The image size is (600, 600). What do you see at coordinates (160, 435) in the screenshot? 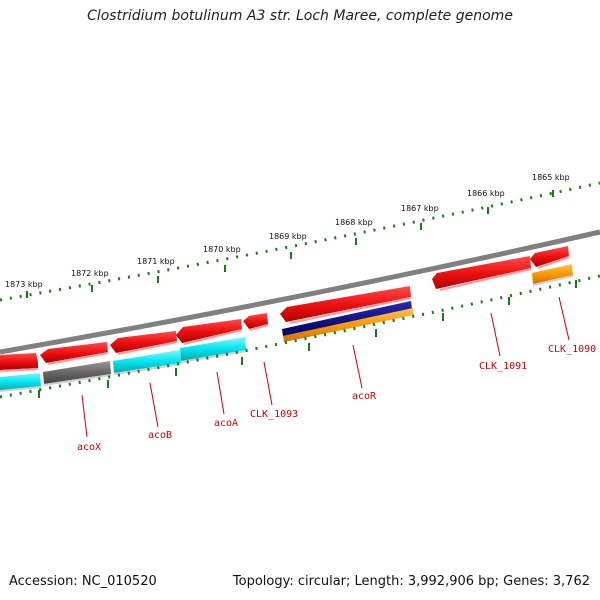
I see `gene-label-acoB: acoB` at bounding box center [160, 435].